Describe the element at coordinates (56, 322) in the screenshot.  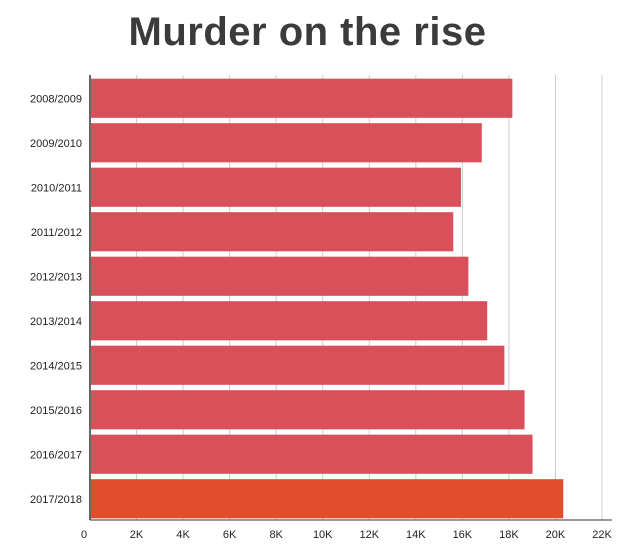
I see `category-label: 2013/2014` at that location.